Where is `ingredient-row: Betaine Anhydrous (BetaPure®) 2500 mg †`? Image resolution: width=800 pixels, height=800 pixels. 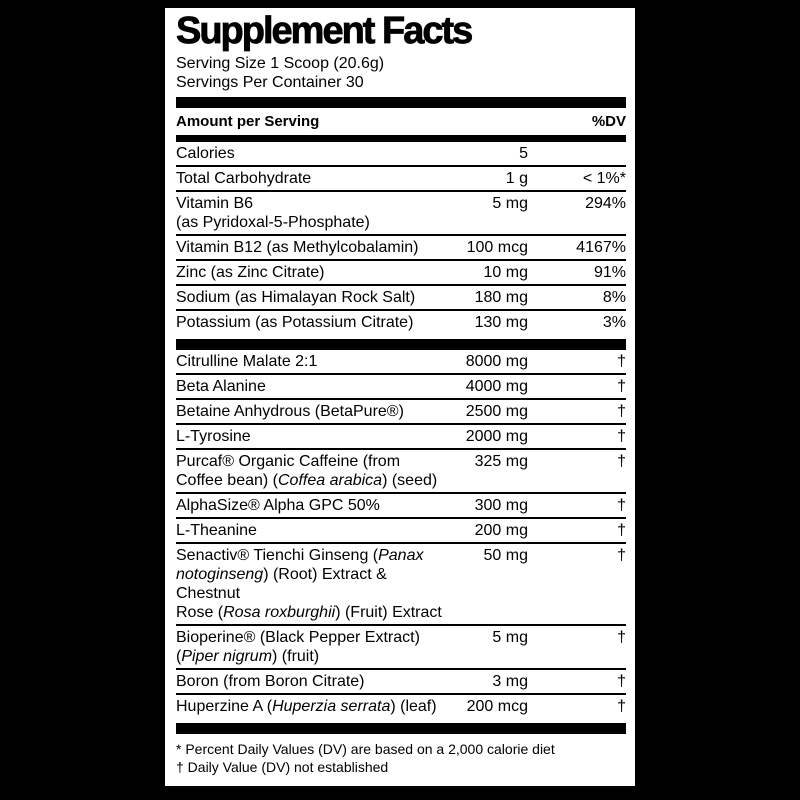
ingredient-row: Betaine Anhydrous (BetaPure®) 2500 mg † is located at coordinates (401, 412).